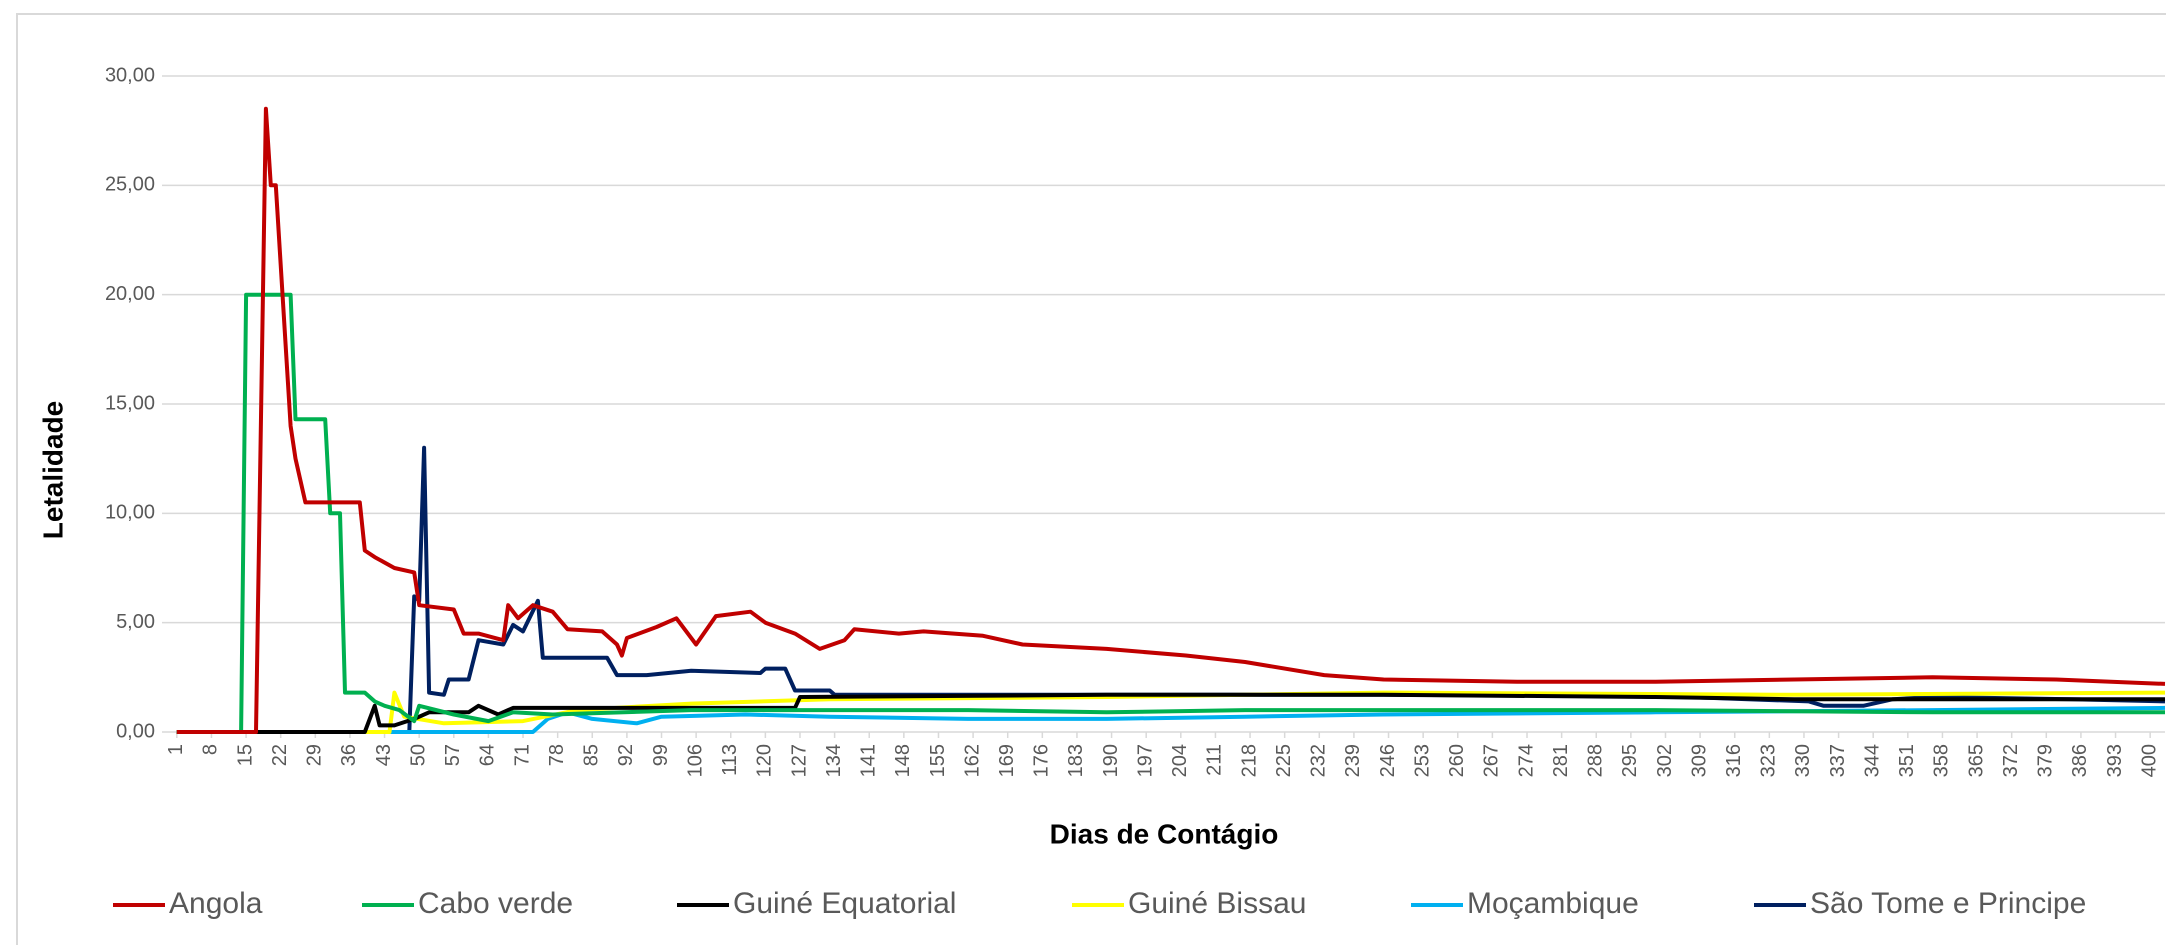 The width and height of the screenshot is (2166, 945). Describe the element at coordinates (52, 470) in the screenshot. I see `y-axis-title: Letalidade` at that location.